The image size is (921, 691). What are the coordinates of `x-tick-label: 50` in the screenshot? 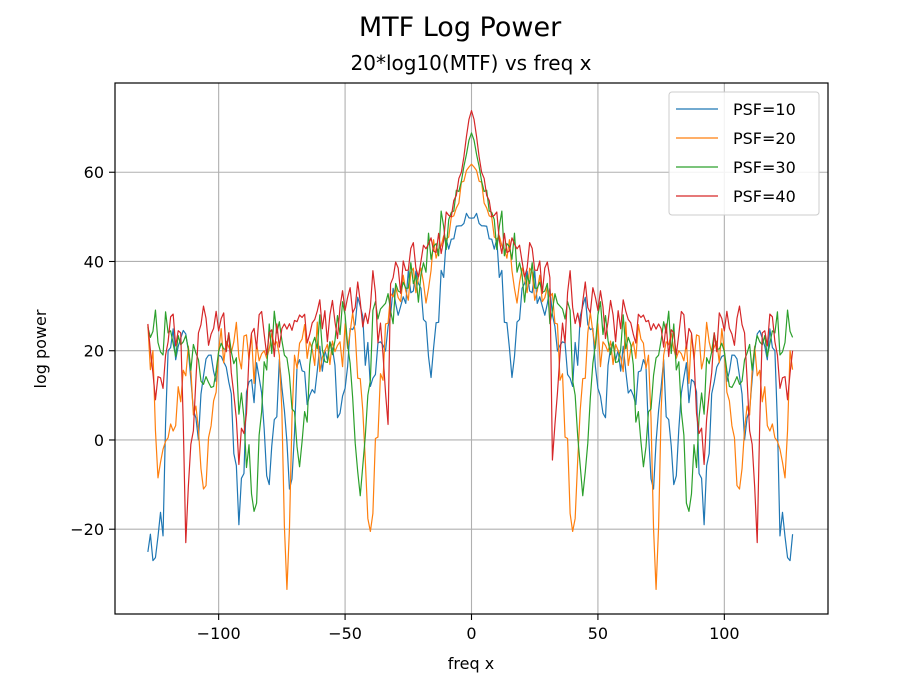 It's located at (598, 633).